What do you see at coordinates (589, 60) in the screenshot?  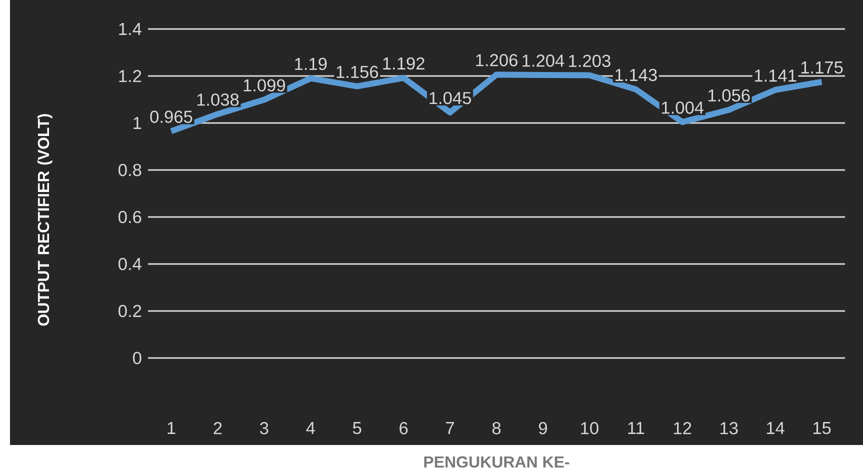 I see `data-label: 1.203` at bounding box center [589, 60].